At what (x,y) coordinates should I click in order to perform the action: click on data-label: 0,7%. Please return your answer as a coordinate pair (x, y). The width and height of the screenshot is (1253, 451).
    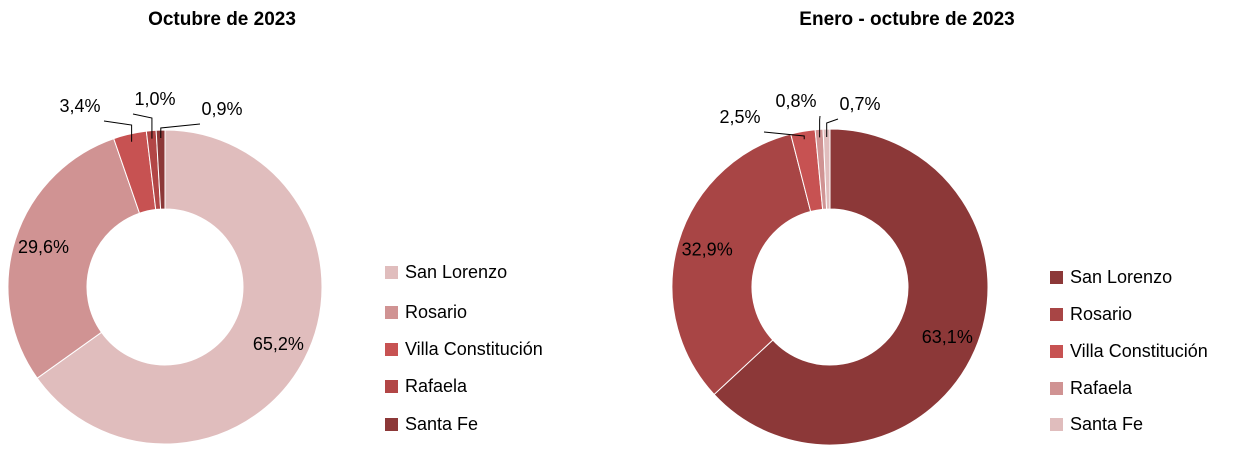
    Looking at the image, I should click on (859, 104).